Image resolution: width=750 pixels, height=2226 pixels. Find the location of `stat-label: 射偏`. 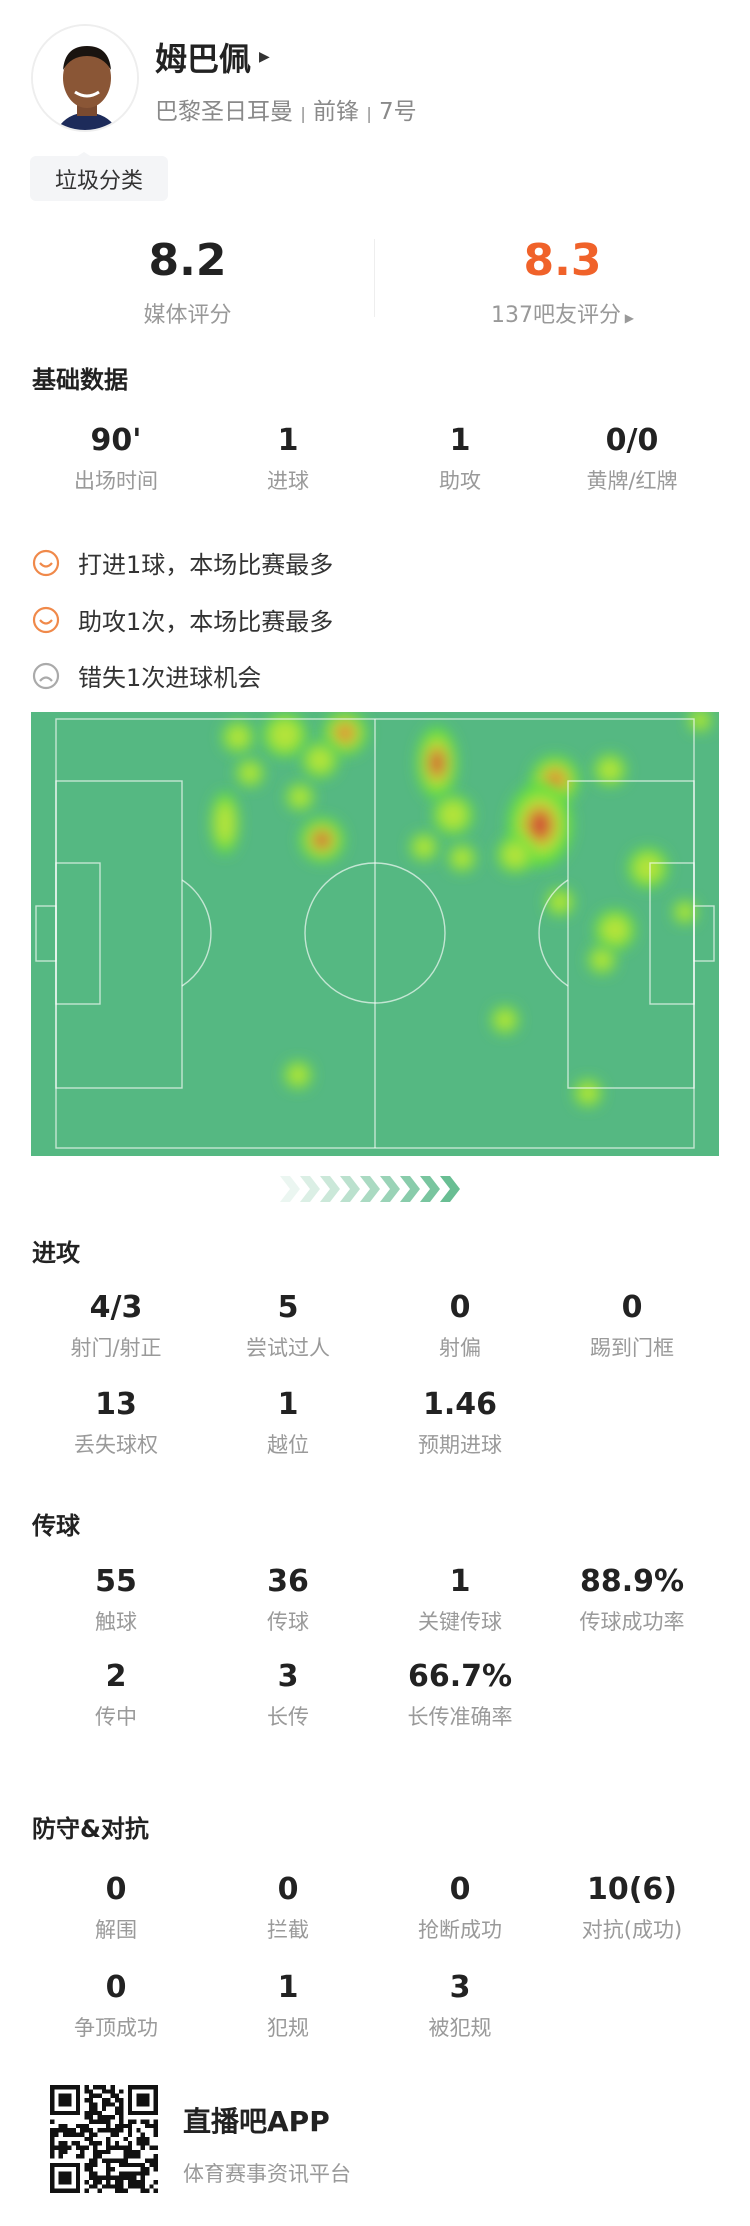

stat-label: 射偏 is located at coordinates (460, 1348).